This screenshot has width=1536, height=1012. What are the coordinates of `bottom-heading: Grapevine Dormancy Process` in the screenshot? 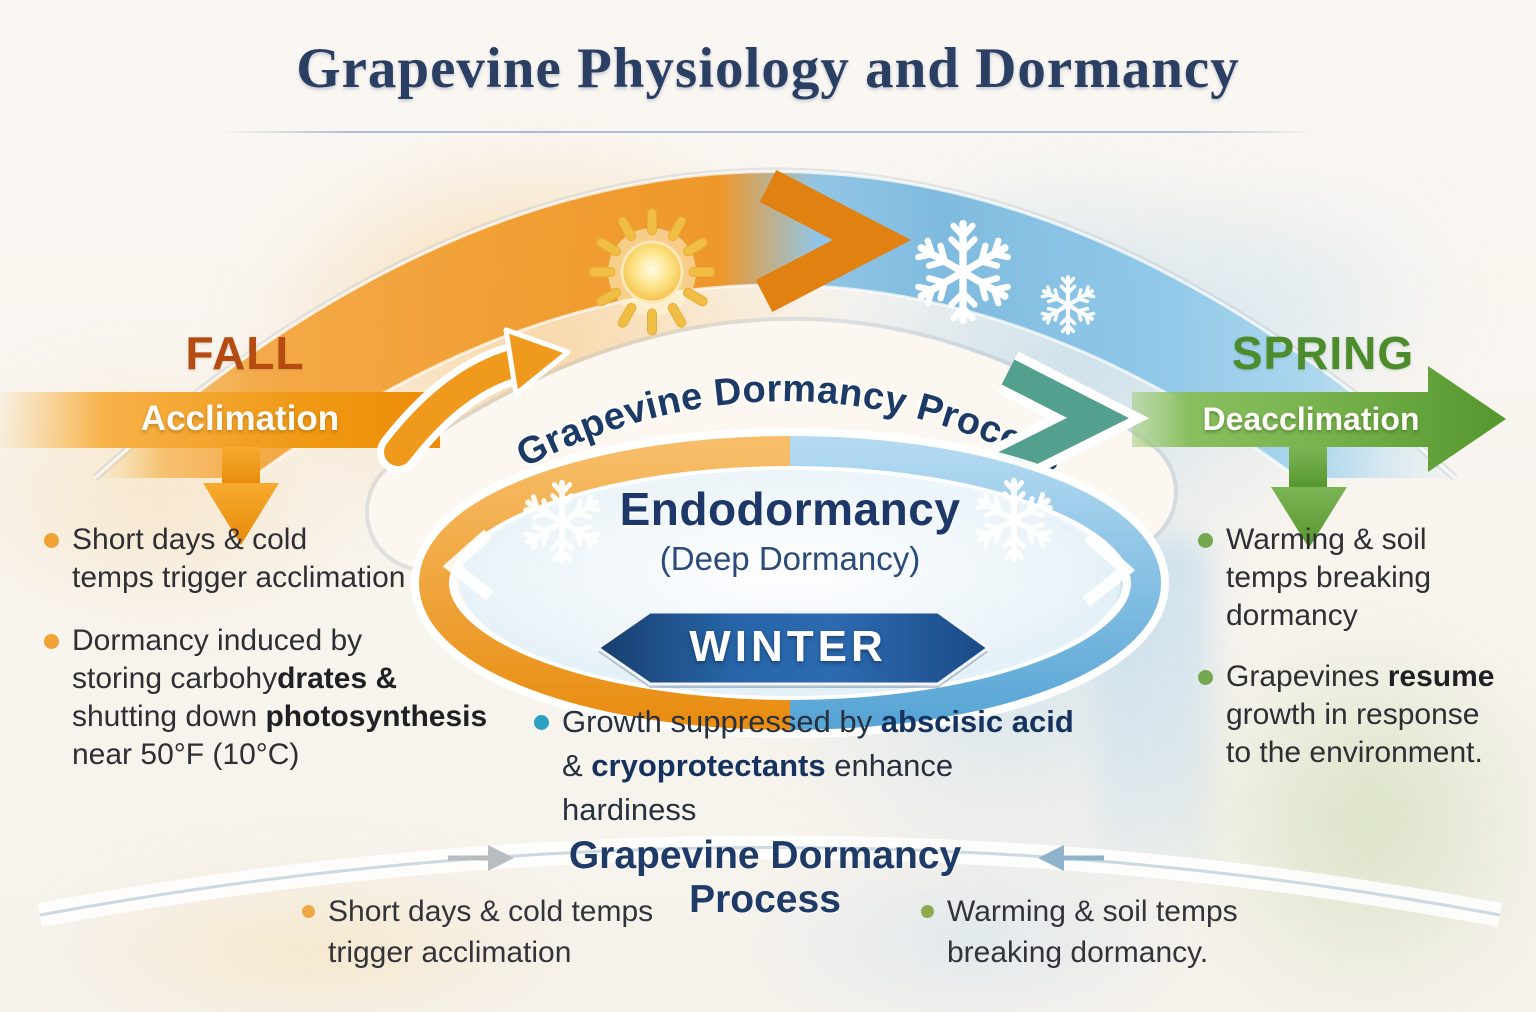 It's located at (765, 877).